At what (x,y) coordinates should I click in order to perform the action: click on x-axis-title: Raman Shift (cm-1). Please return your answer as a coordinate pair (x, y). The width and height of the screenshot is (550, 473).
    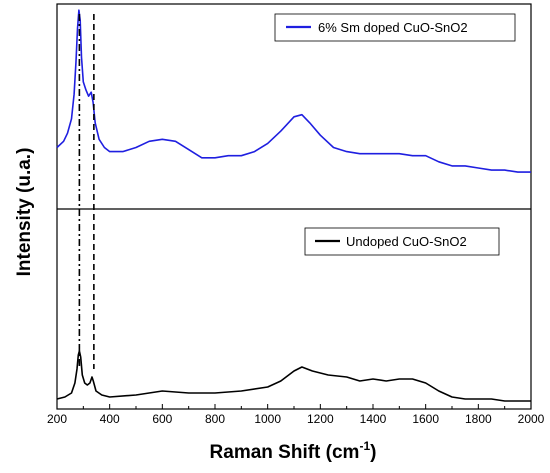
    Looking at the image, I should click on (293, 451).